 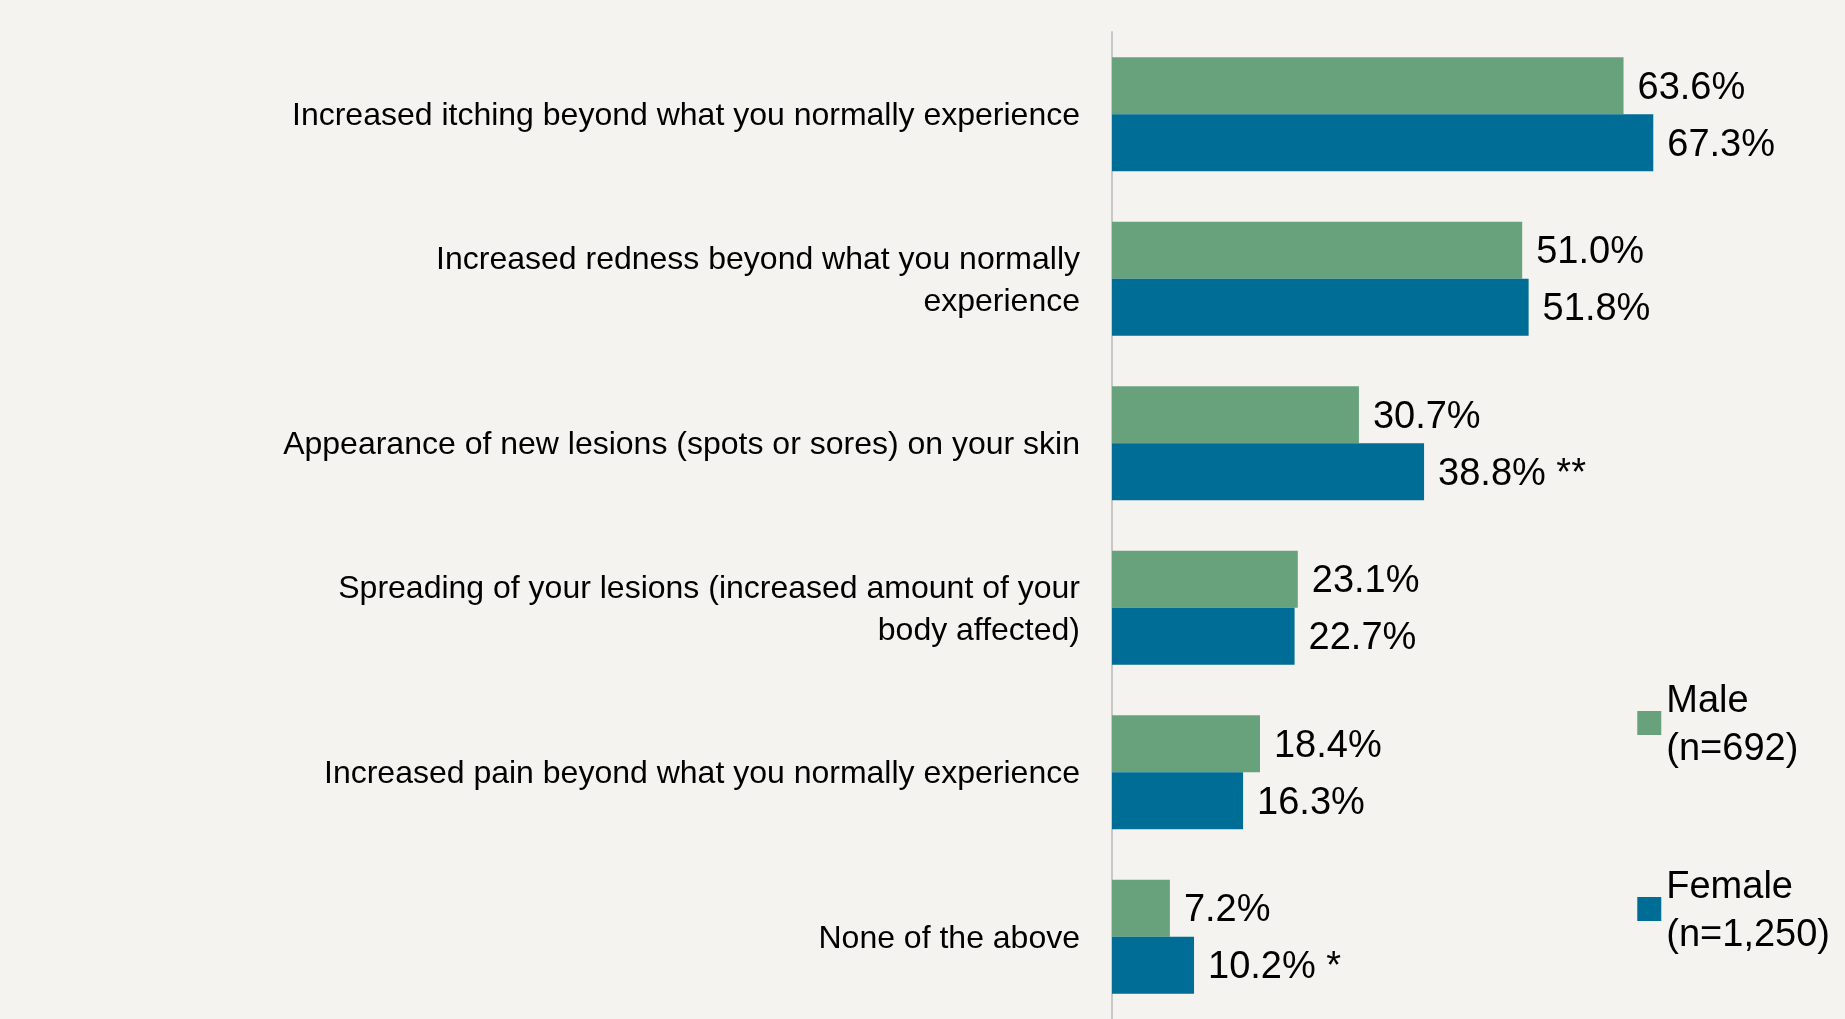 I want to click on data-label: 30.7%, so click(x=1426, y=414).